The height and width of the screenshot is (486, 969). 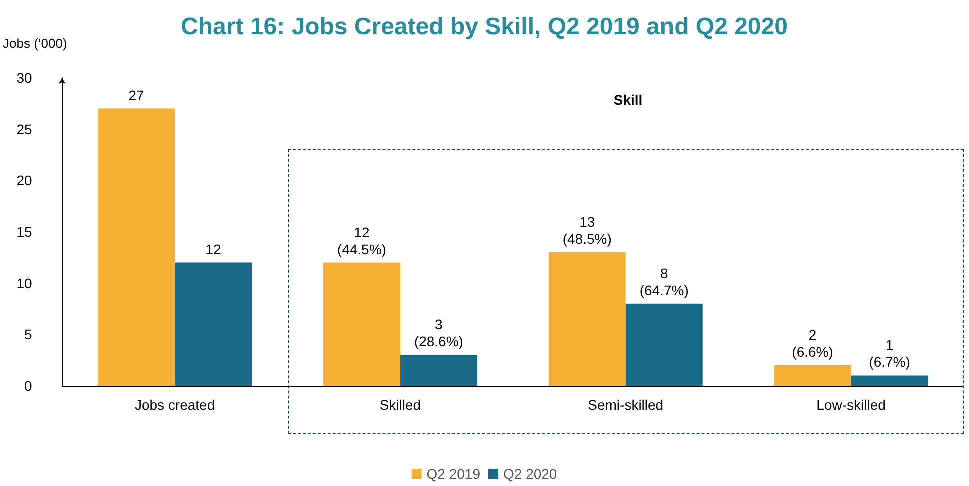 I want to click on y-tick-label: 5, so click(x=28, y=334).